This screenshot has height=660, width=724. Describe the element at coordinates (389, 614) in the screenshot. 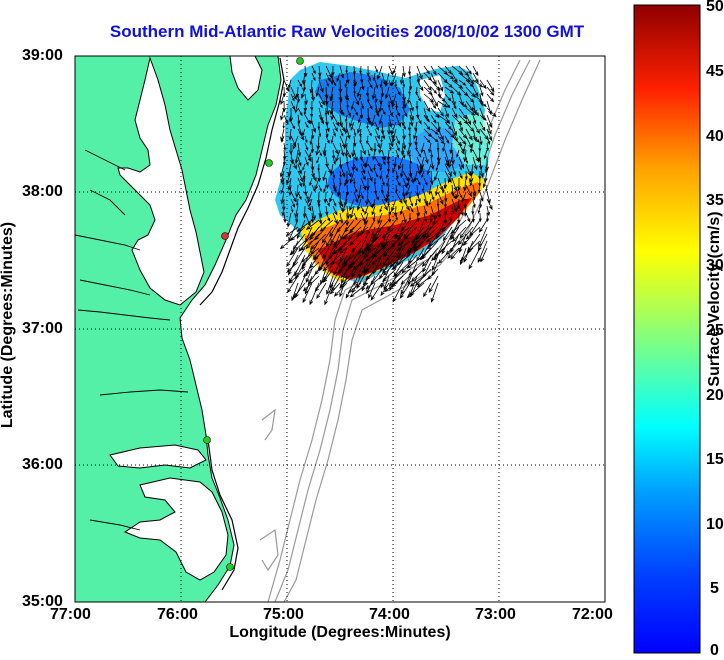

I see `x-tick-label: 74:00` at that location.